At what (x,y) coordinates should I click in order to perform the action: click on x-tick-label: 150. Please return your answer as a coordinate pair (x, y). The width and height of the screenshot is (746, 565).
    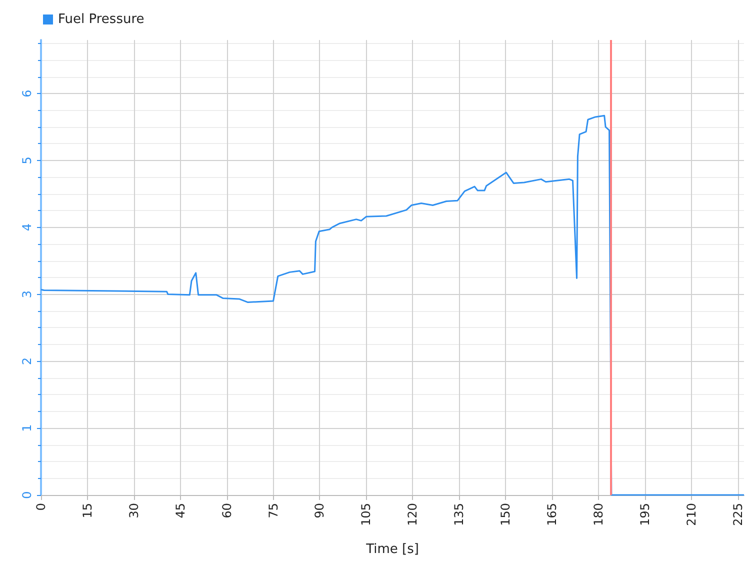
    Looking at the image, I should click on (505, 514).